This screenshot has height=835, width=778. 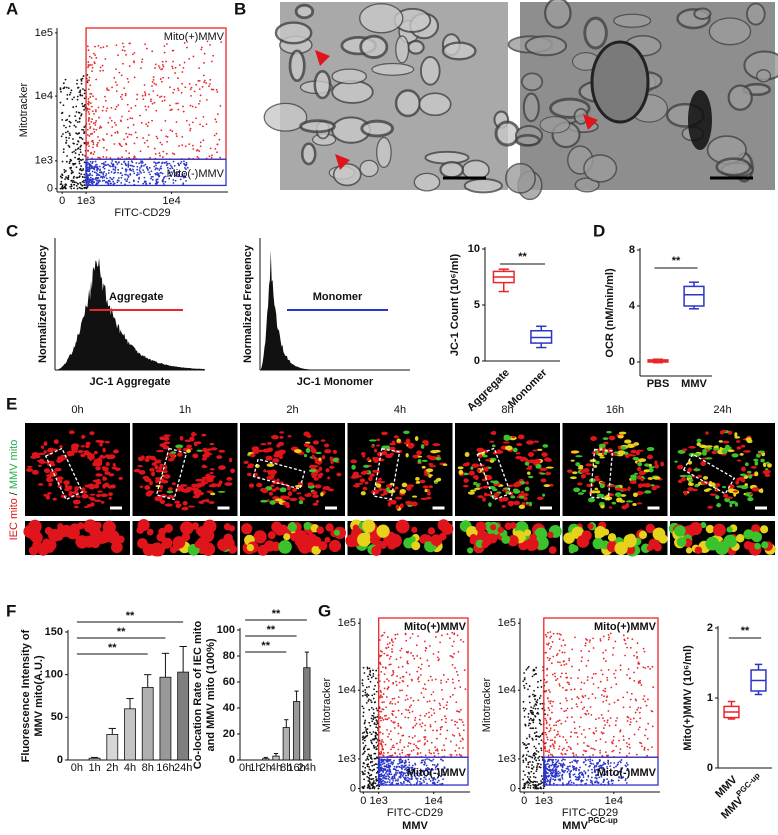 What do you see at coordinates (112, 747) in the screenshot?
I see `bar` at bounding box center [112, 747].